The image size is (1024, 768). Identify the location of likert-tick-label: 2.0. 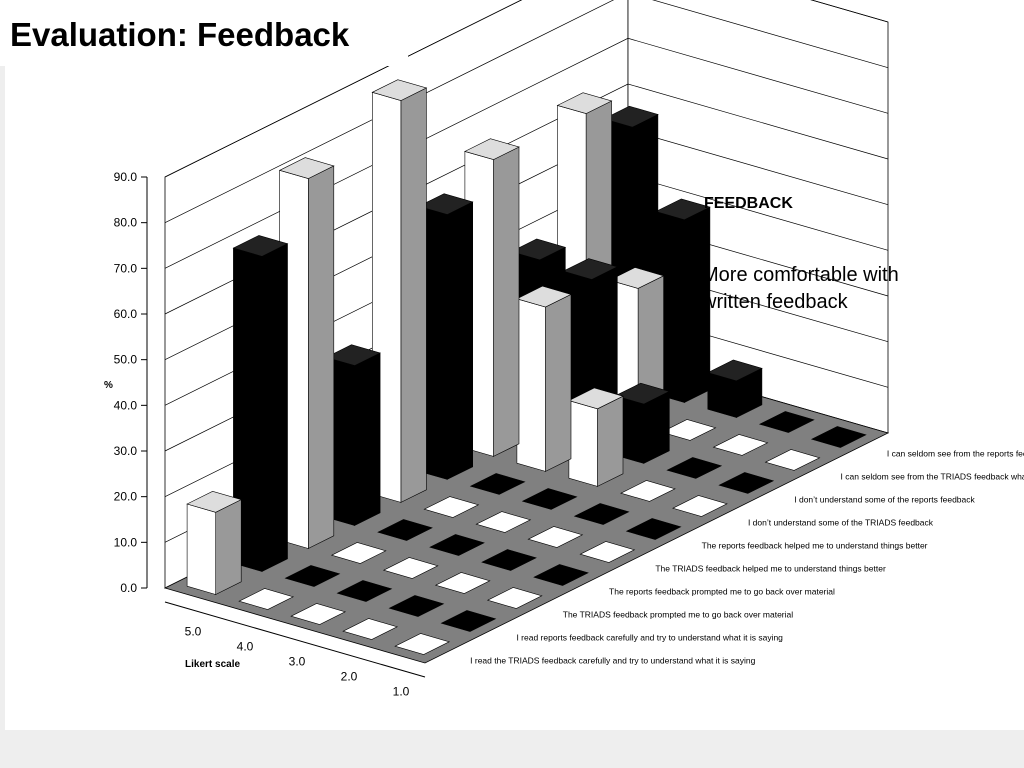
(349, 677).